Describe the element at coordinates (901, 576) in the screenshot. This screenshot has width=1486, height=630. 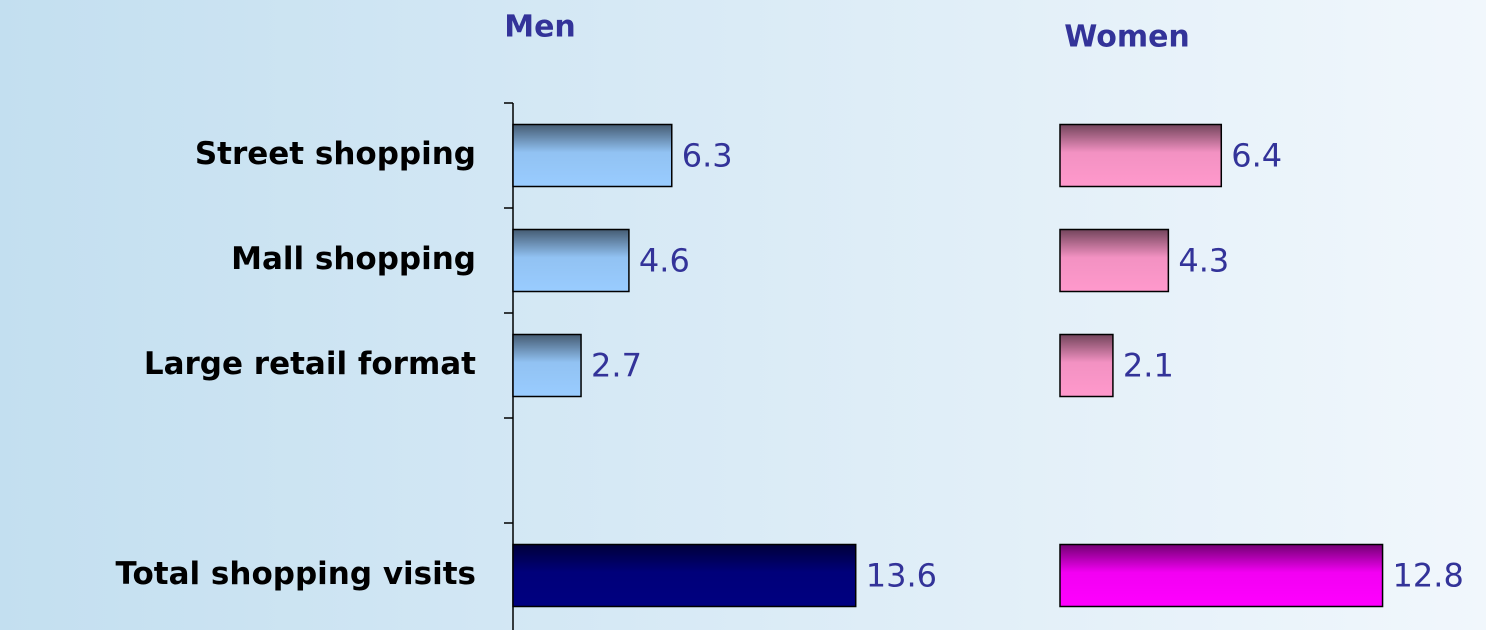
I see `value-label: 13.6` at that location.